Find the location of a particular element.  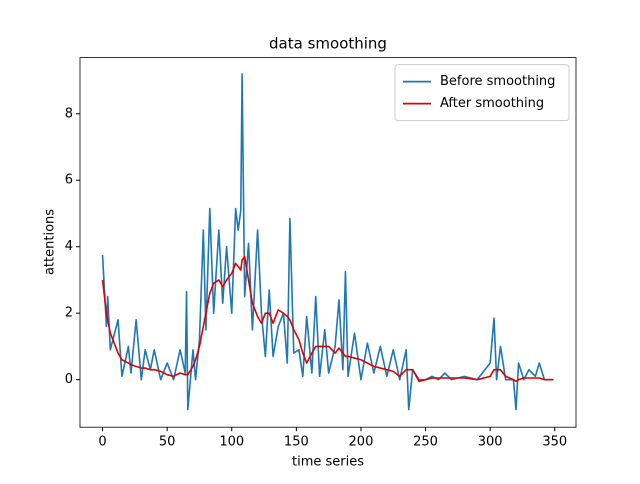

y-tick-label: 8 is located at coordinates (69, 113).